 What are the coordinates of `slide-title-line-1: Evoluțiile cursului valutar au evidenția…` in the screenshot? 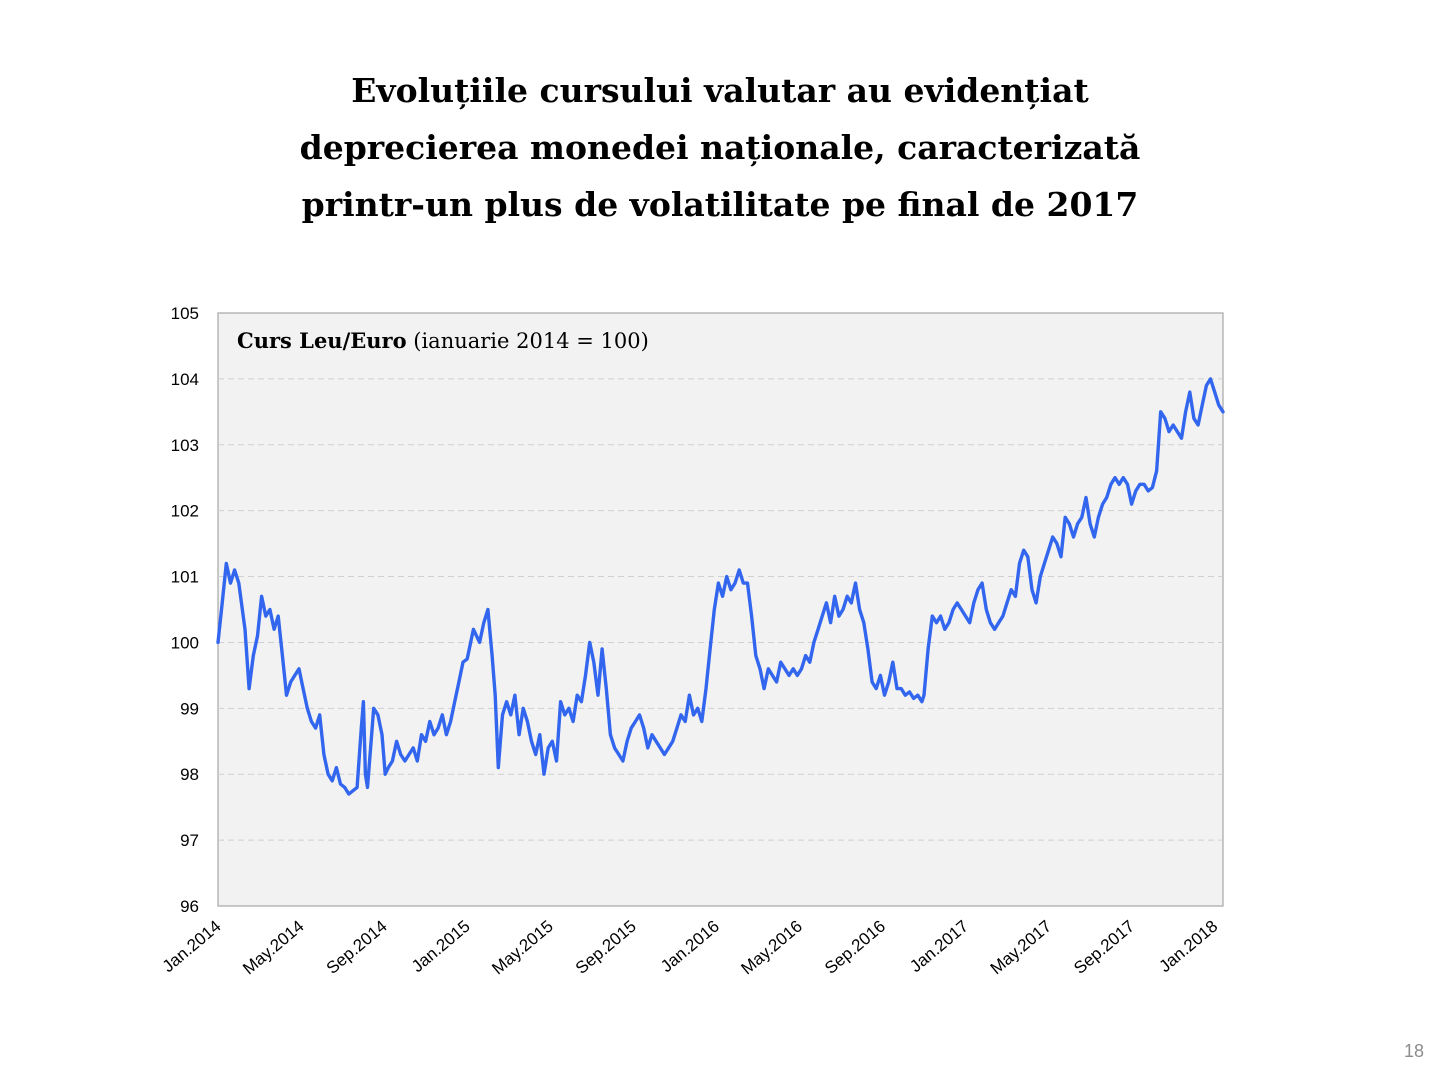 It's located at (720, 90).